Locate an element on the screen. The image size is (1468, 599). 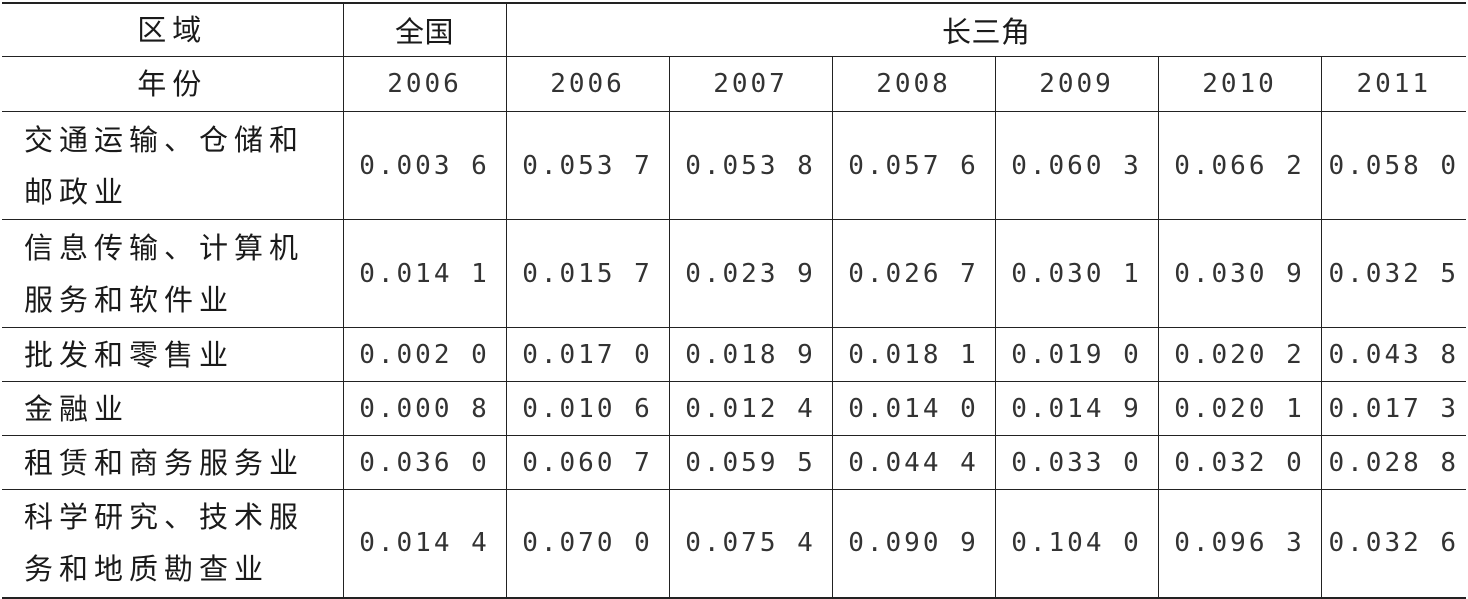
header-row-year: 年份 2006 2006 2007 2008 2009 2010 2011 is located at coordinates (734, 84).